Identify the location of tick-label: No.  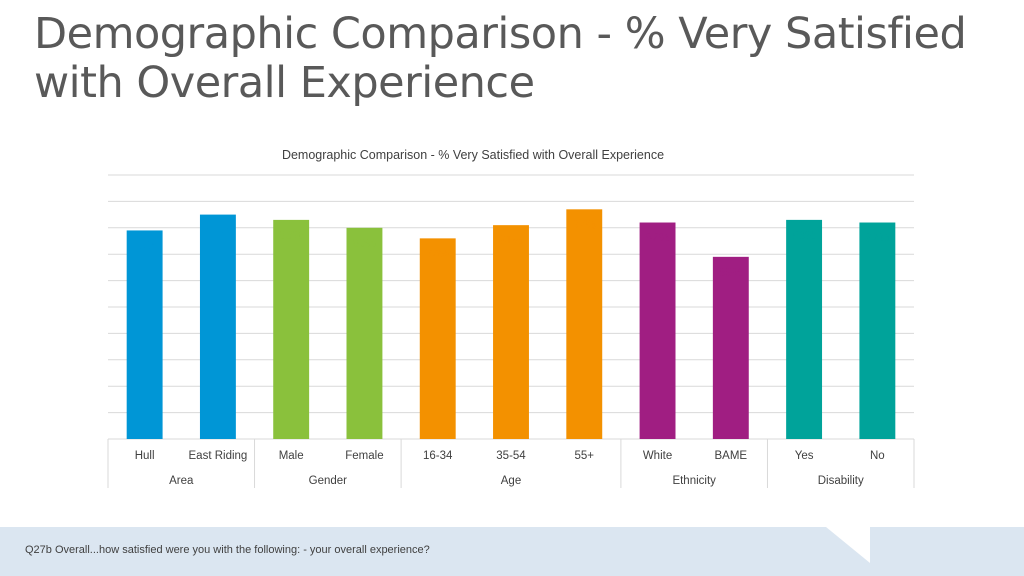
(877, 456).